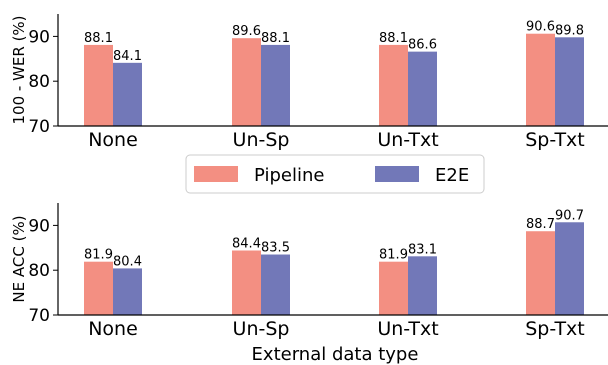 Image resolution: width=608 pixels, height=365 pixels. I want to click on bar-value-label: 89.8, so click(569, 30).